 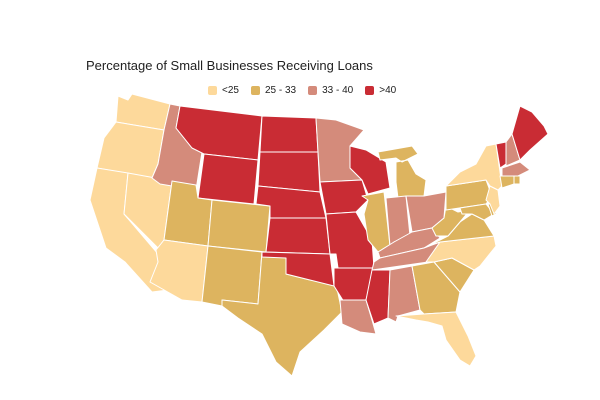 I want to click on state-IL, so click(x=376, y=222).